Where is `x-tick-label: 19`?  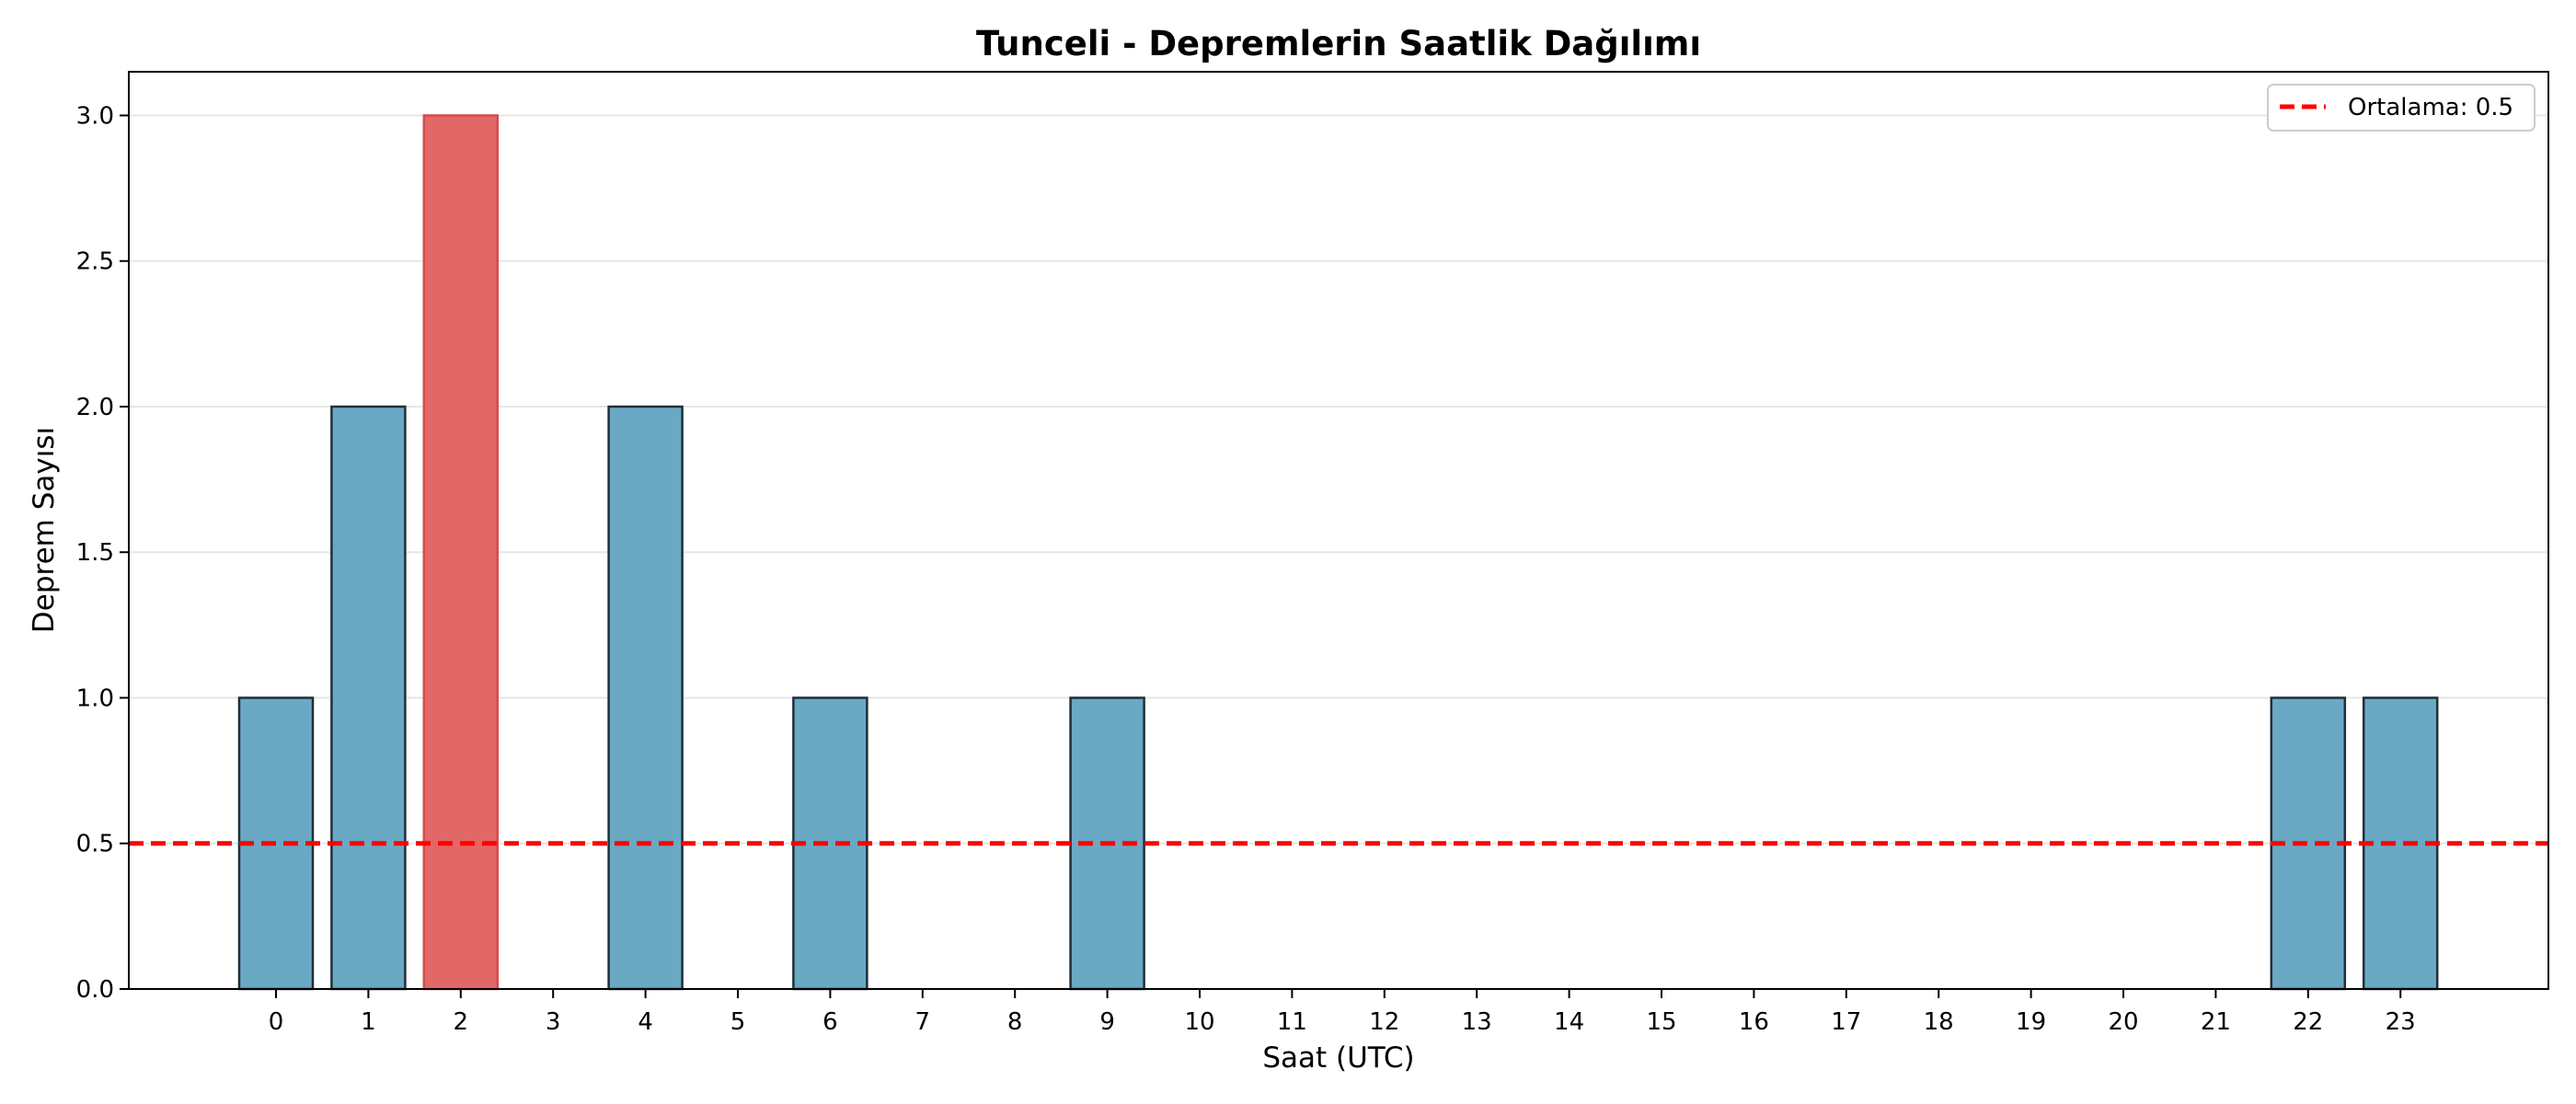
x-tick-label: 19 is located at coordinates (2031, 1022).